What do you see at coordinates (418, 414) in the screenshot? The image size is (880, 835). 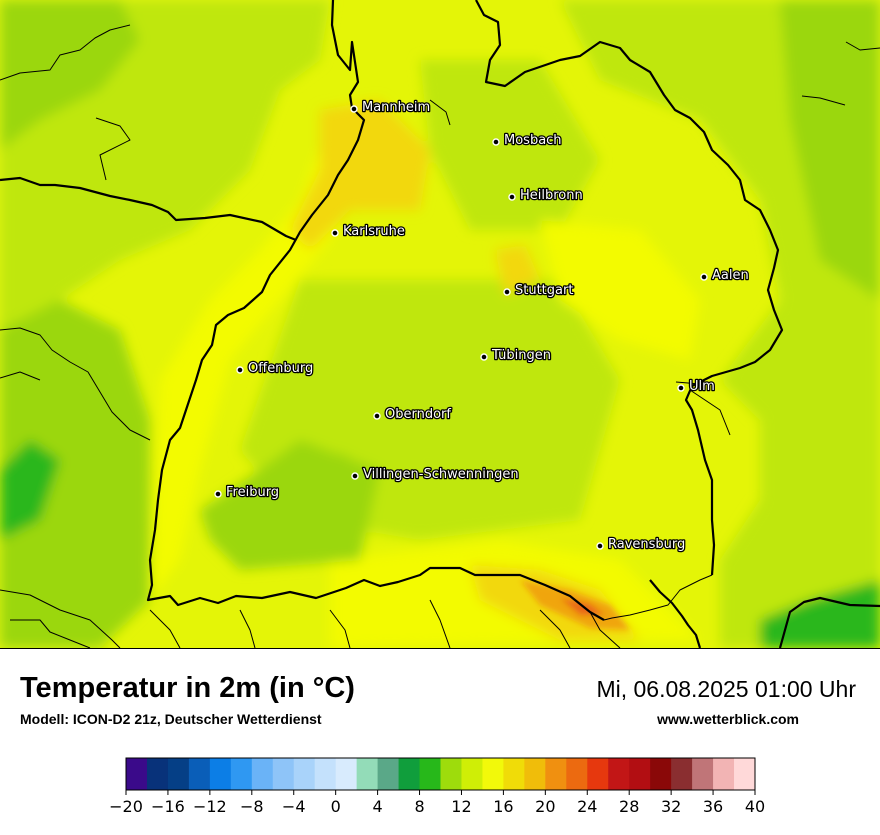 I see `city-label: Oberndorf` at bounding box center [418, 414].